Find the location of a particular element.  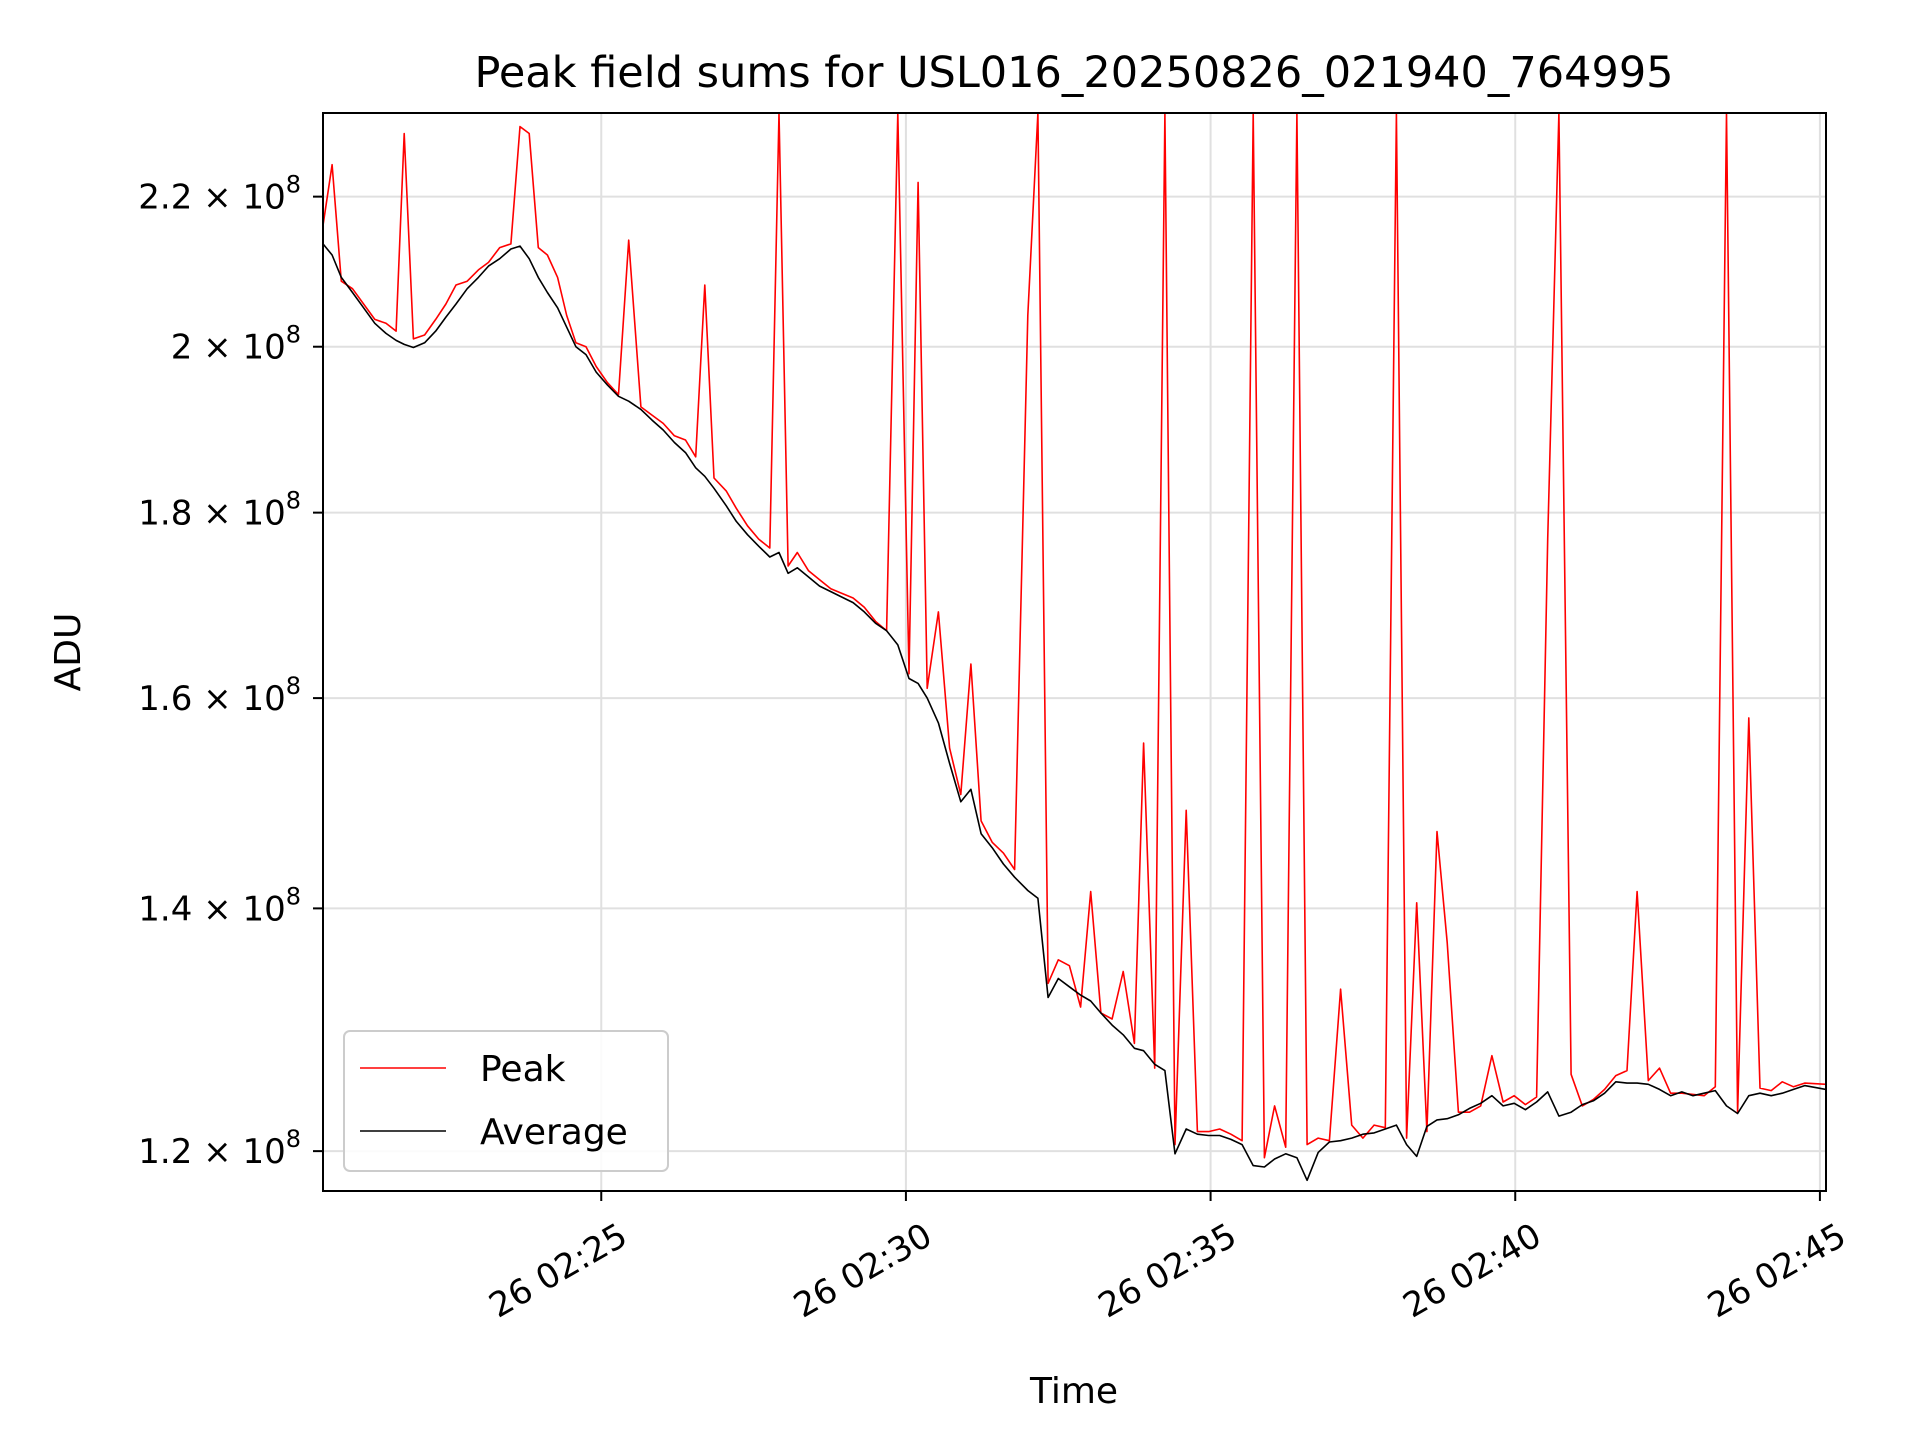

y-tick-label: 2.2 × 108 is located at coordinates (219, 194).